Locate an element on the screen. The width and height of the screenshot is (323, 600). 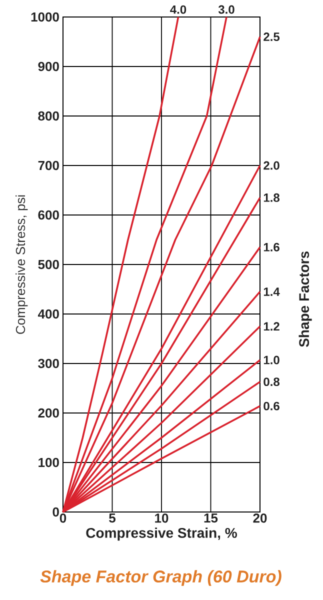
y-tick-label: 500 is located at coordinates (48, 265).